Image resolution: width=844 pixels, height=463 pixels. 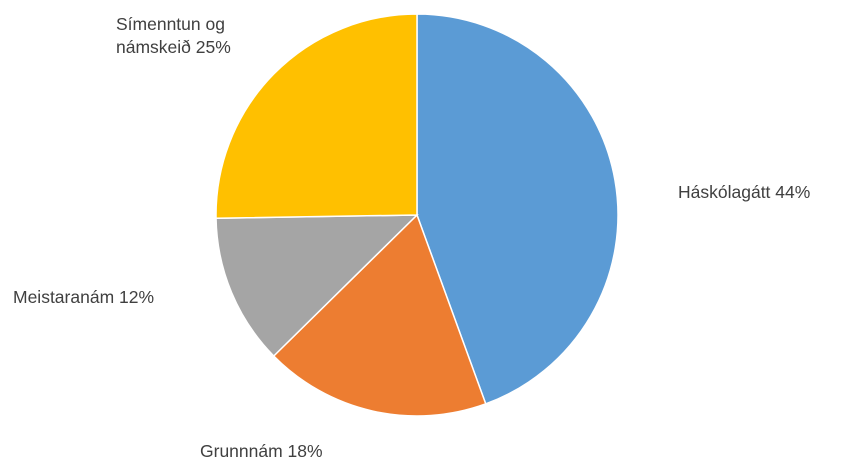 What do you see at coordinates (261, 451) in the screenshot?
I see `data-label-grunnnam: Grunnnám 18%` at bounding box center [261, 451].